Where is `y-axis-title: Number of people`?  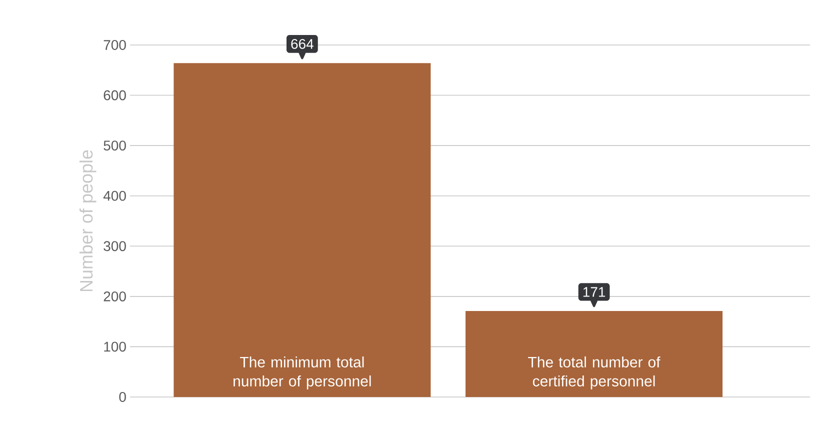
y-axis-title: Number of people is located at coordinates (87, 221).